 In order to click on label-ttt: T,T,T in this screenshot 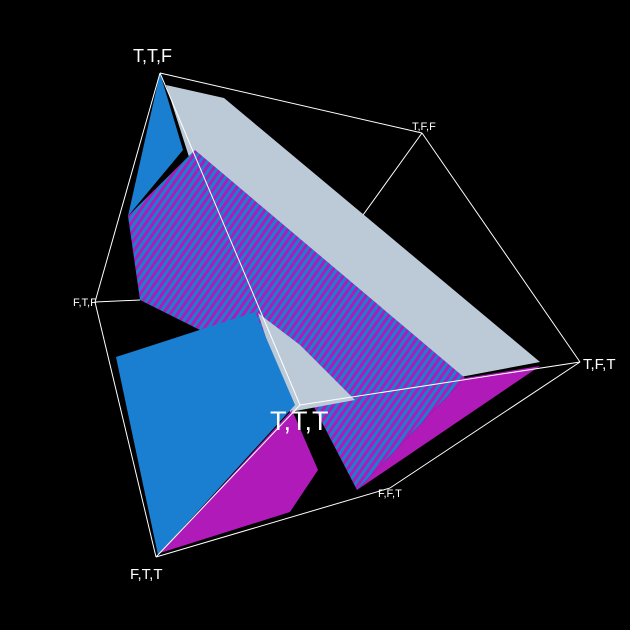, I will do `click(299, 421)`.